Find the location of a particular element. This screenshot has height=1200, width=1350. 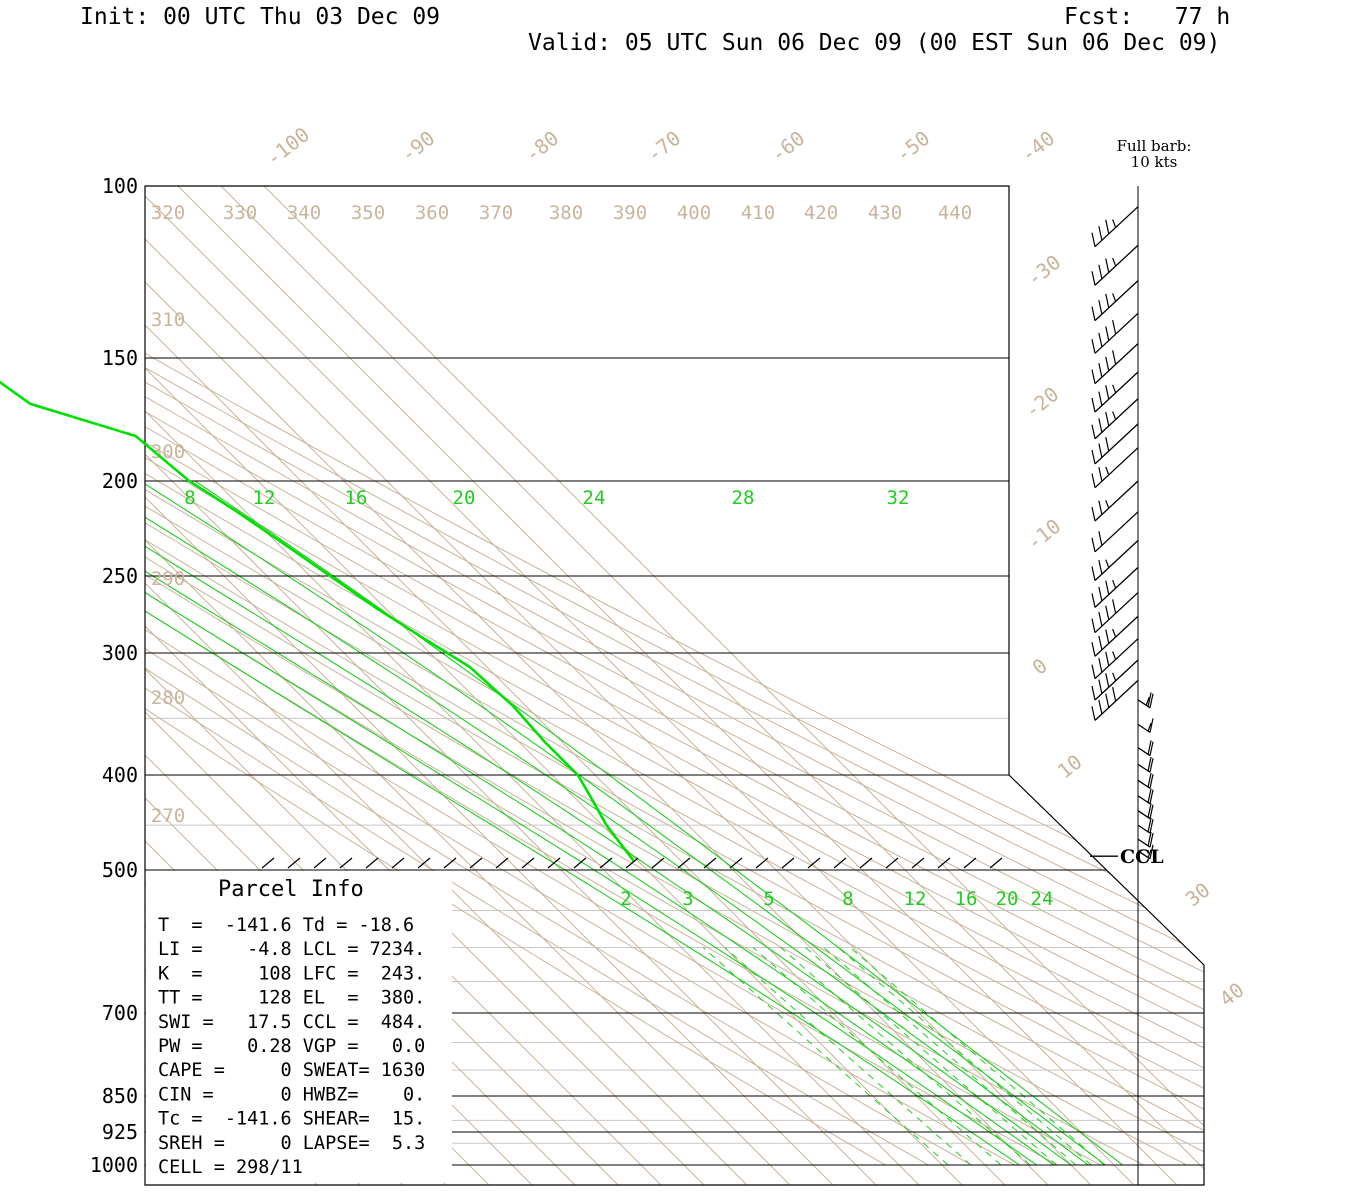

parcel-info-row: Tc = -141.6 SHEAR= 15. is located at coordinates (291, 1119).